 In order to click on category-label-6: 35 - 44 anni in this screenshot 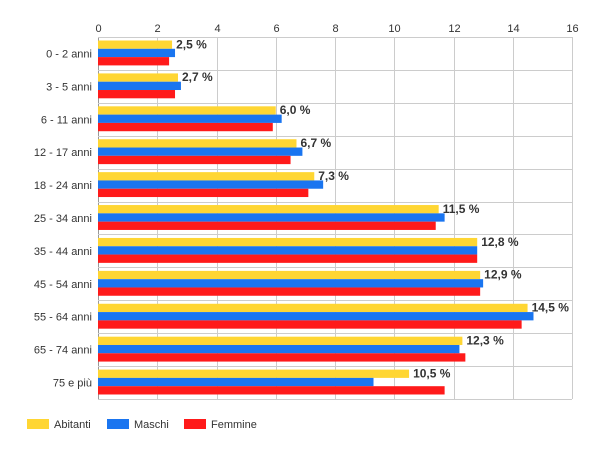, I will do `click(63, 252)`.